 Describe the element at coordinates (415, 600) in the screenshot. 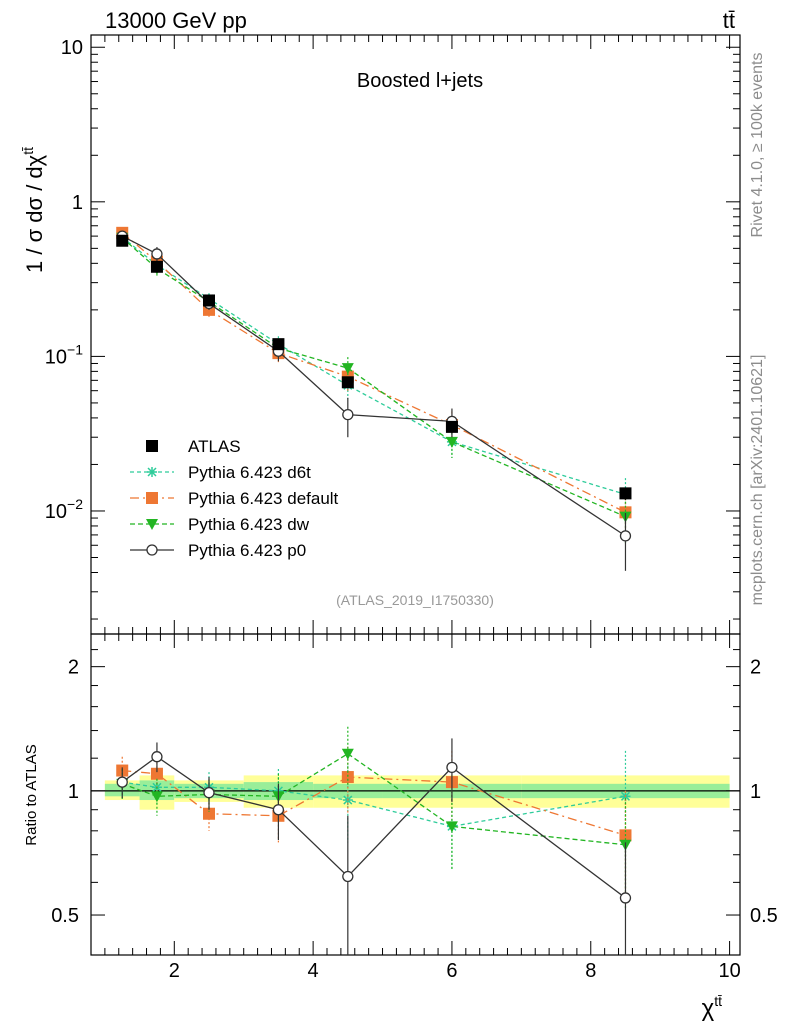

I see `analysis-id: (ATLAS_2019_I1750330)` at that location.